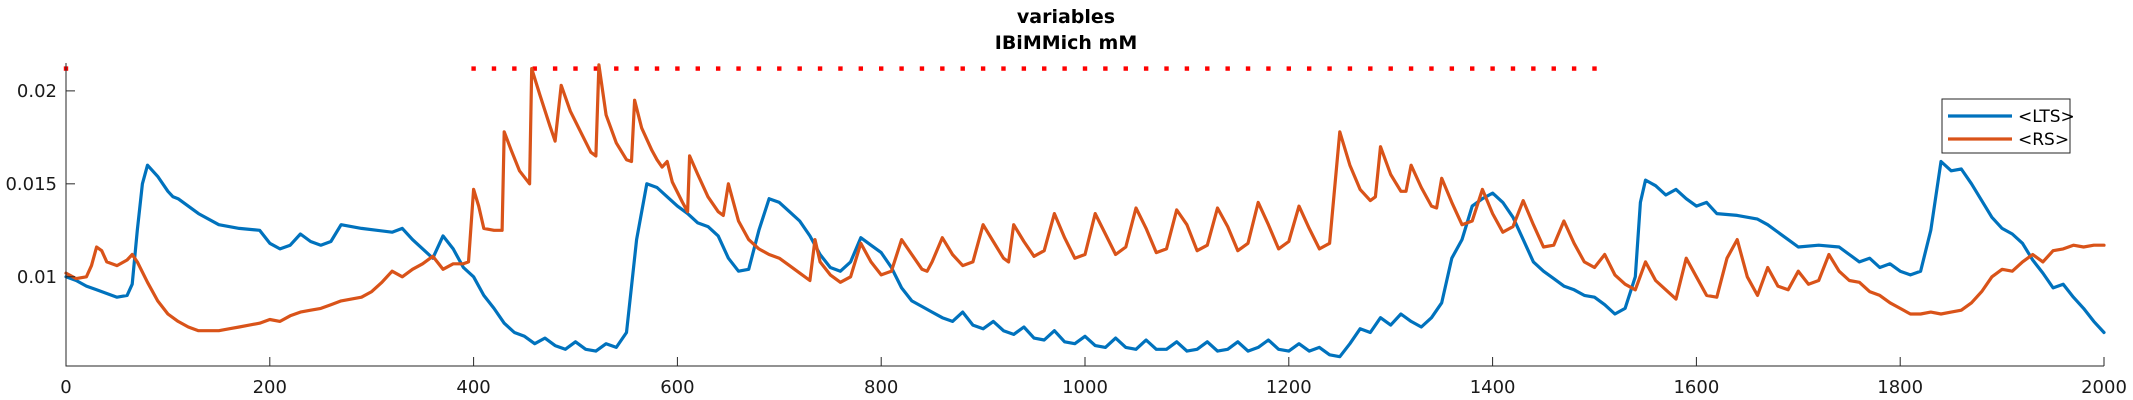  What do you see at coordinates (881, 387) in the screenshot?
I see `x-tick-label: 800` at bounding box center [881, 387].